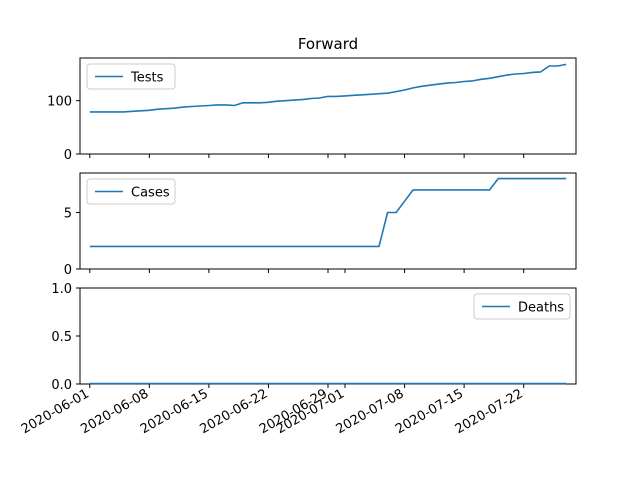  I want to click on y-tick-label: 100, so click(59, 102).